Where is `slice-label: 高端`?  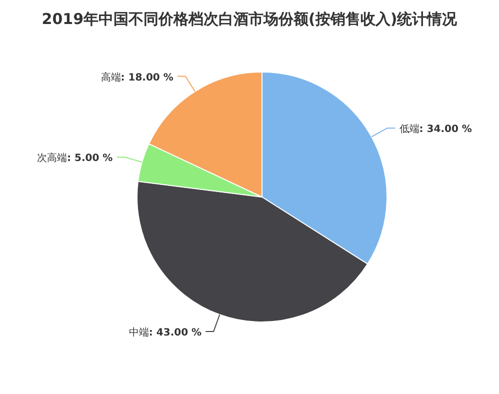
slice-label: 高端 is located at coordinates (110, 77).